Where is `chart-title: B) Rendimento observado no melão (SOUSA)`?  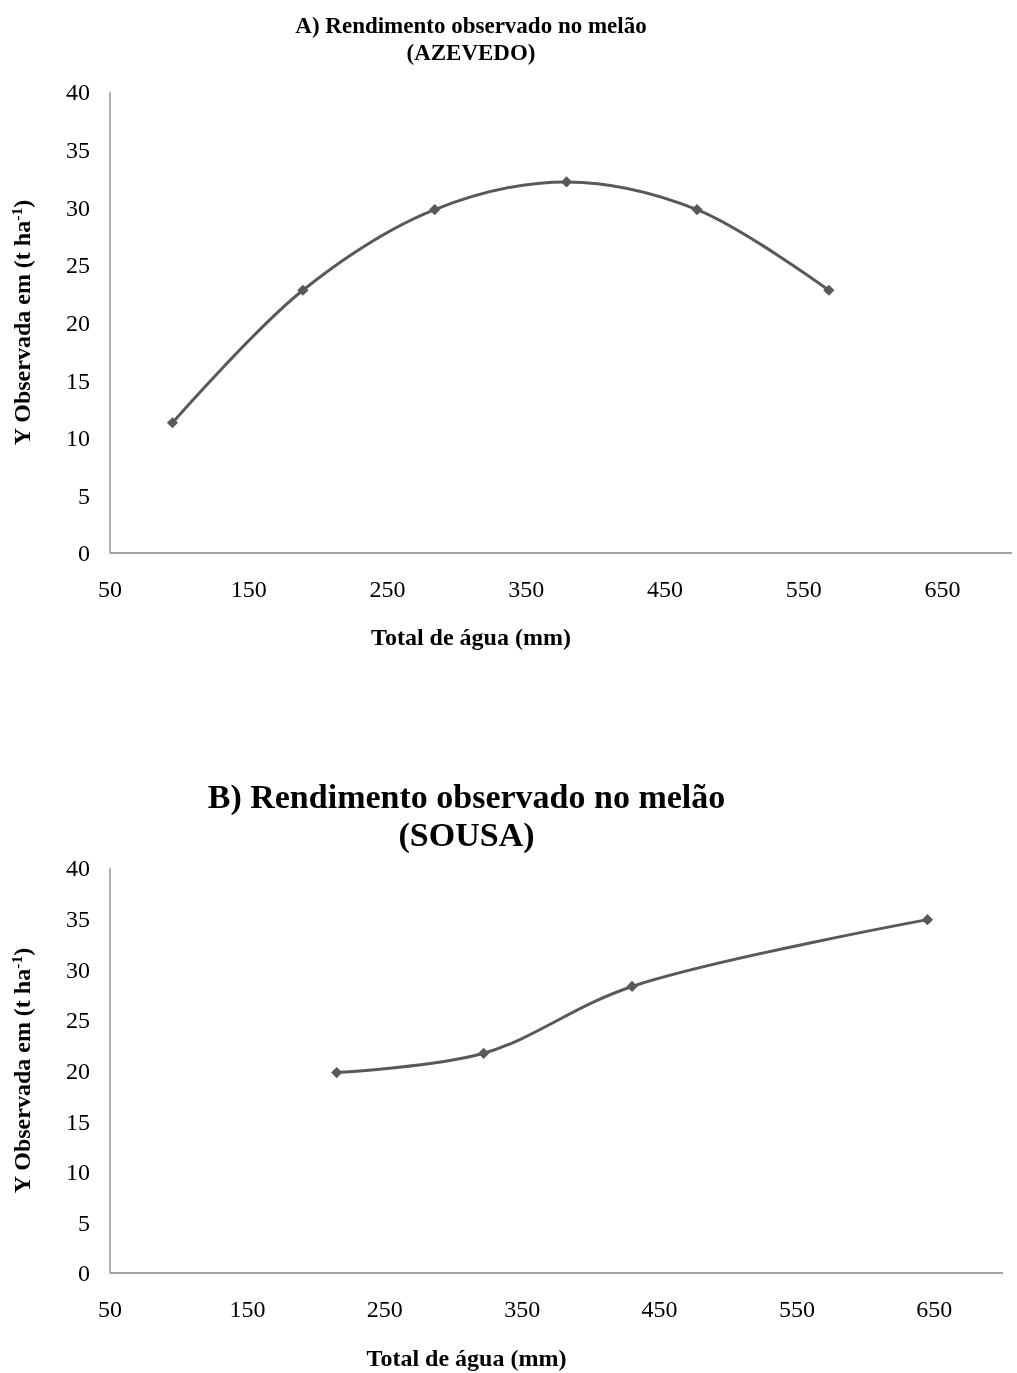
chart-title: B) Rendimento observado no melão (SOUSA) is located at coordinates (466, 816).